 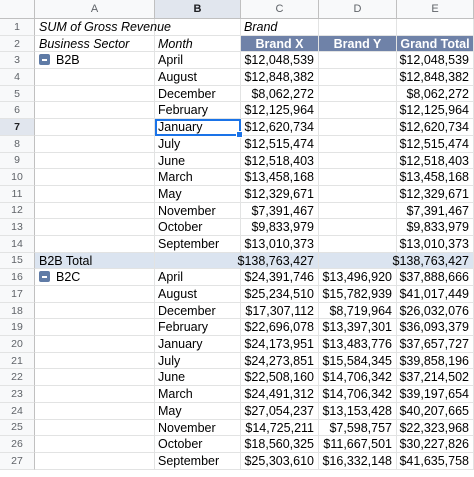 I want to click on grand-total-value: $37,214,502, so click(x=435, y=378).